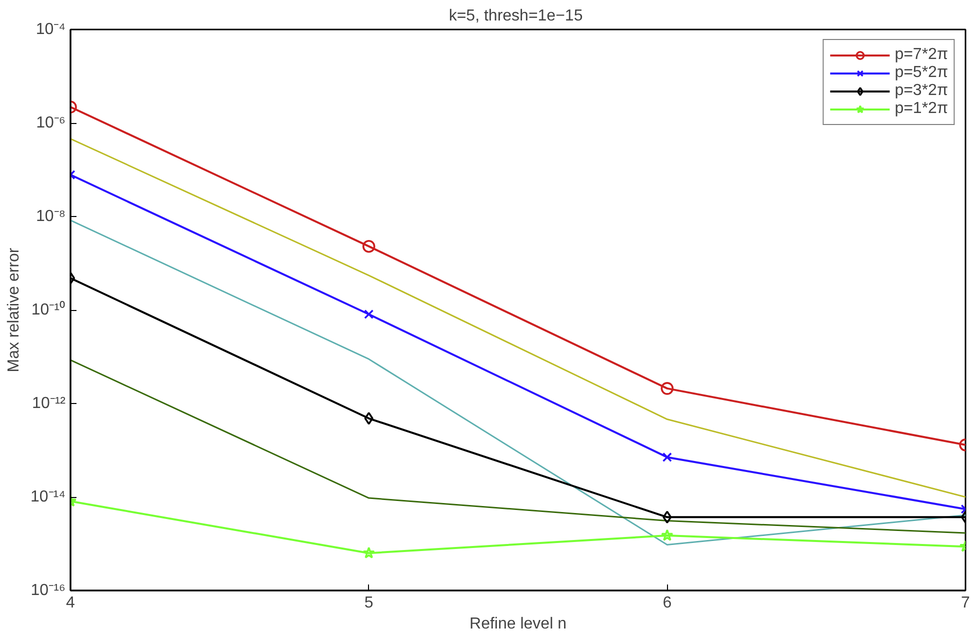  What do you see at coordinates (14, 309) in the screenshot?
I see `y-axis-title: Max relative error` at bounding box center [14, 309].